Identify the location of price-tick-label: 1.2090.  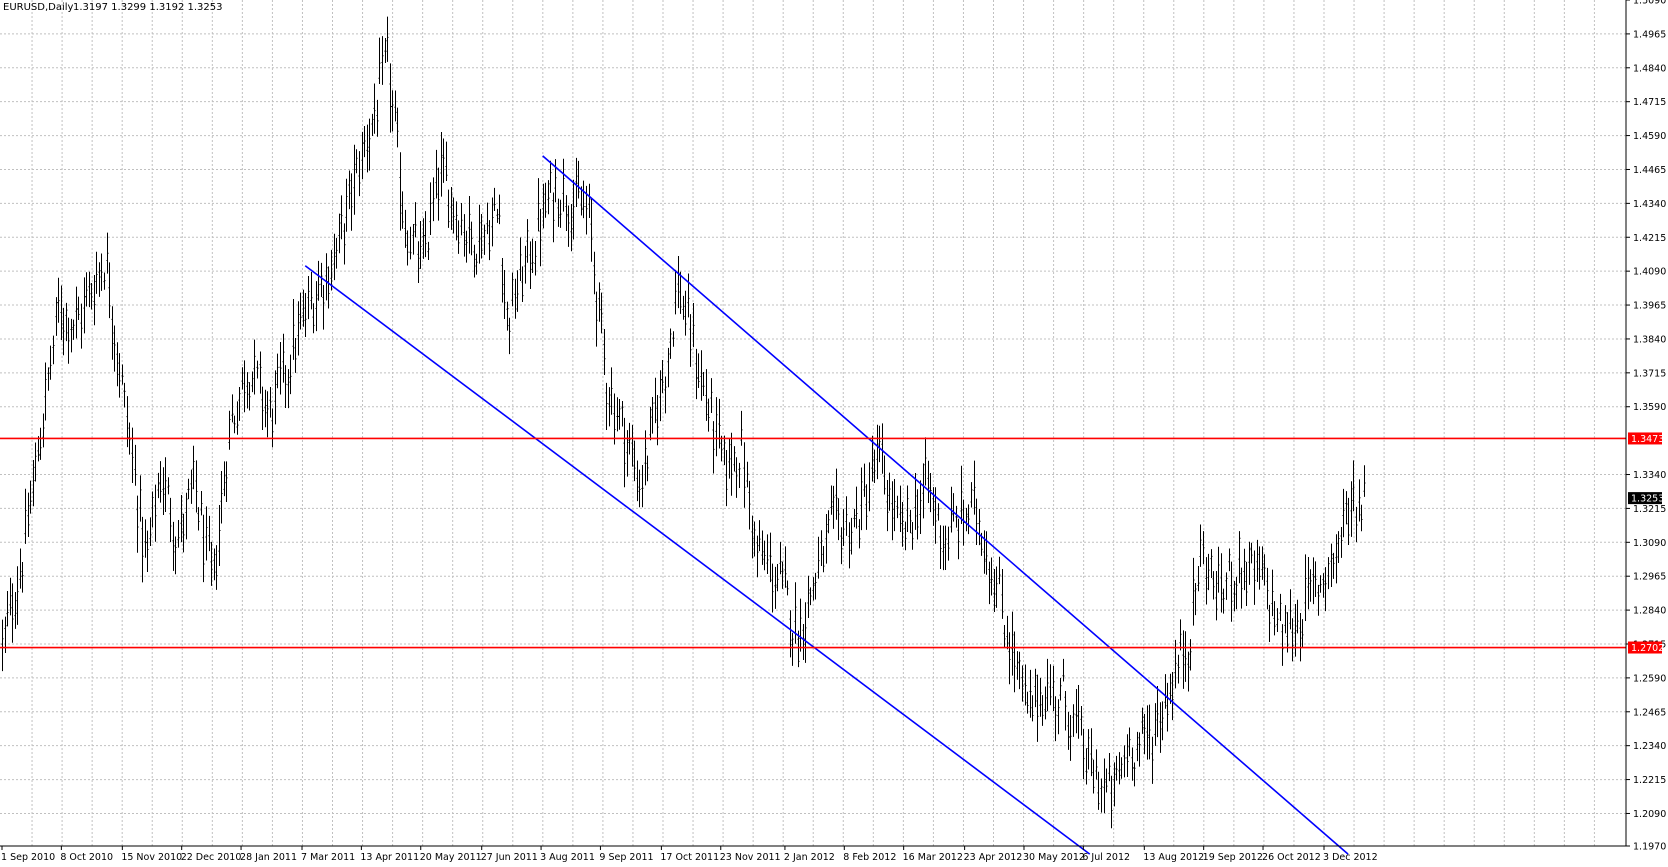
(1649, 814).